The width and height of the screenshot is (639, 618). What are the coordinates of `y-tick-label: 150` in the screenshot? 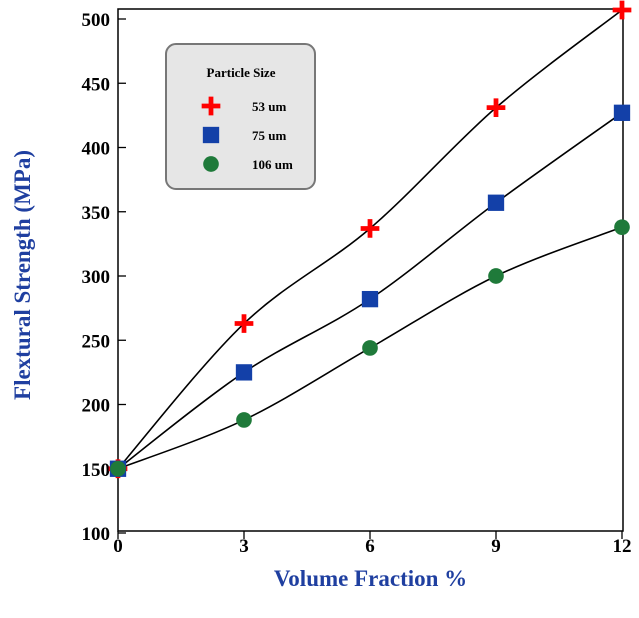 It's located at (96, 470).